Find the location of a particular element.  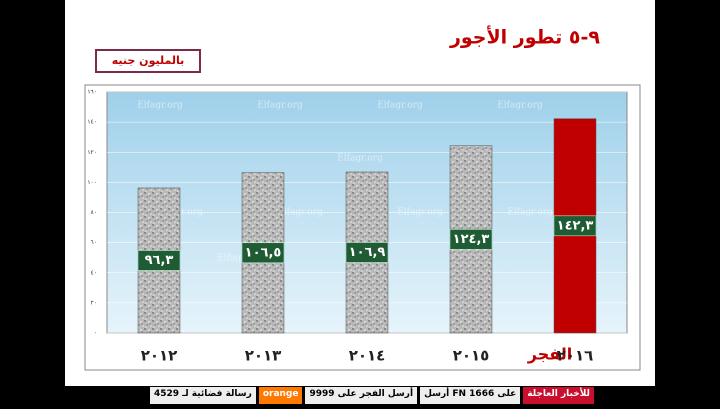

y-tick-label: ٦٠ is located at coordinates (94, 242).